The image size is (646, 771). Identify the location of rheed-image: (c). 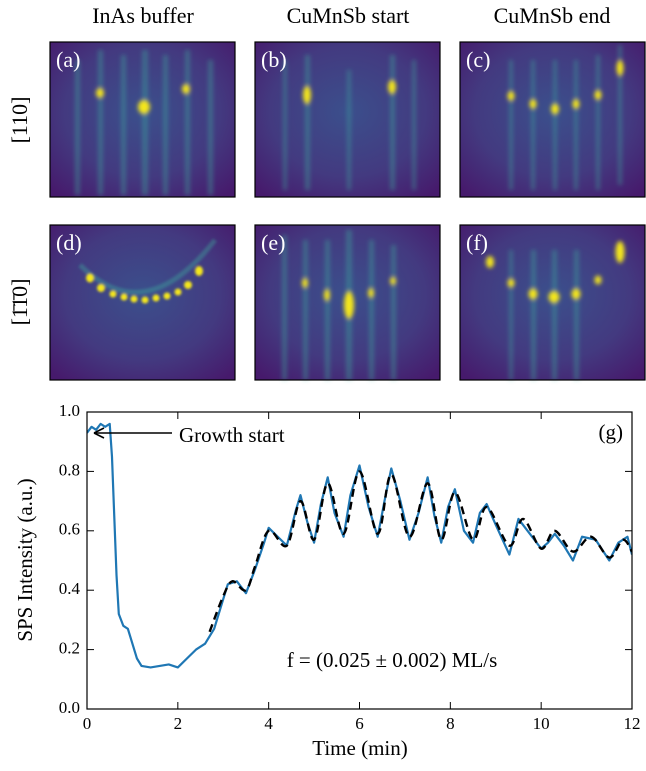
(552, 119).